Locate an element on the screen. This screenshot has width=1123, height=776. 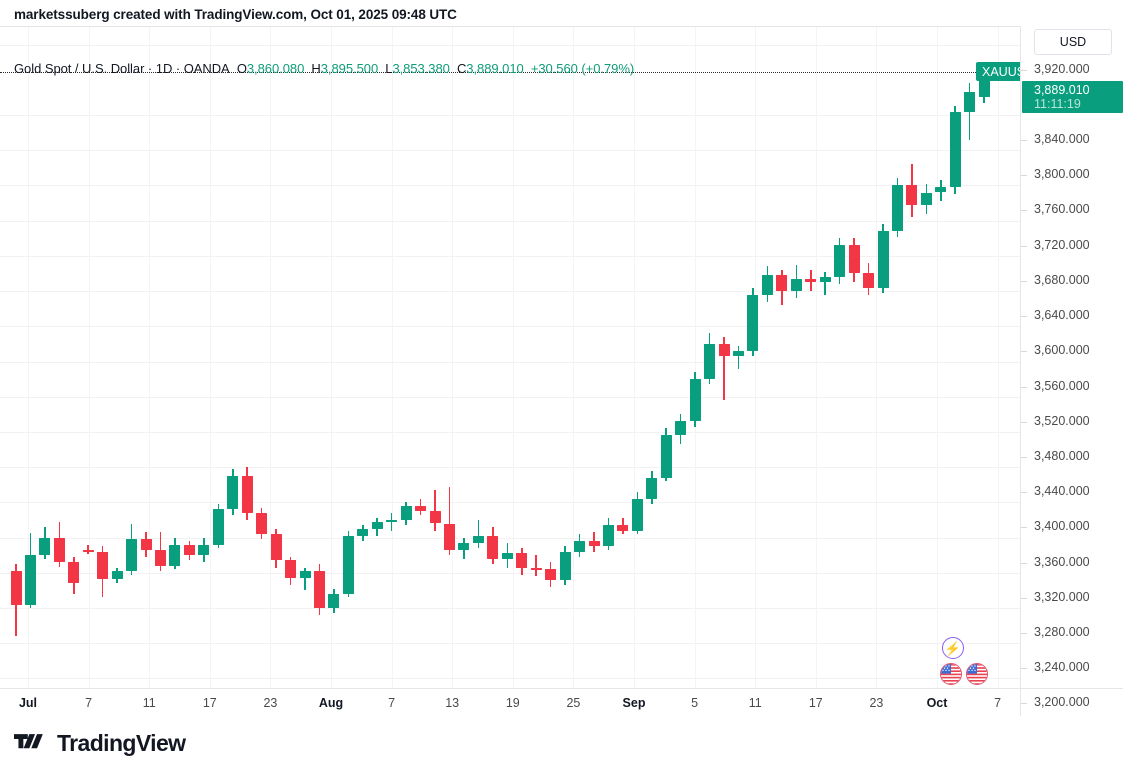
time-tick-label: Aug is located at coordinates (331, 703).